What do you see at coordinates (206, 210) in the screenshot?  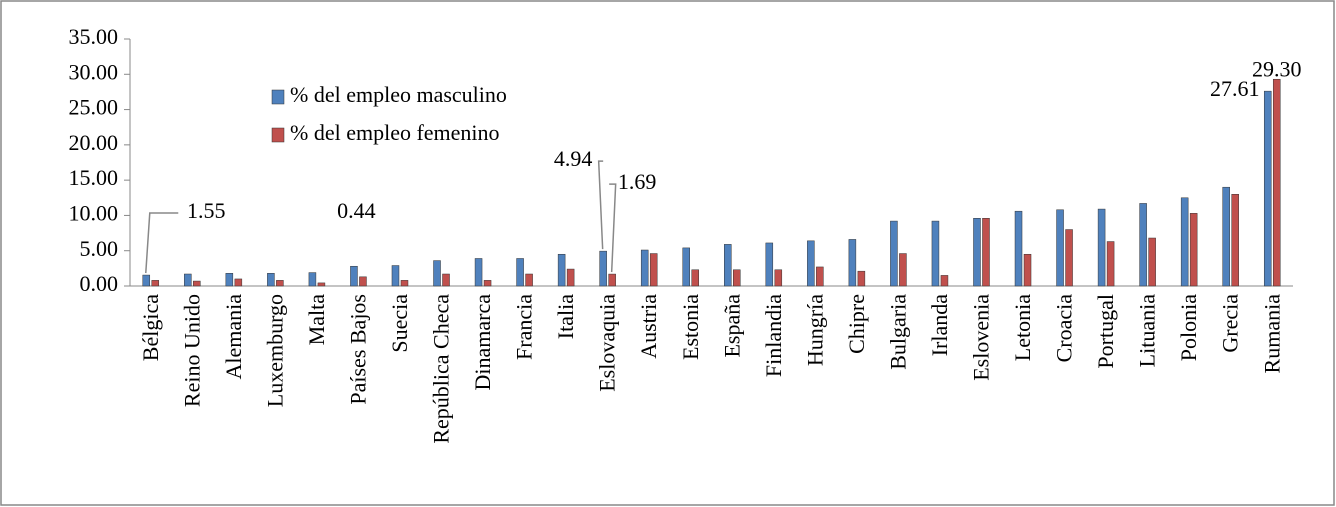 I see `data-label: 1.55` at bounding box center [206, 210].